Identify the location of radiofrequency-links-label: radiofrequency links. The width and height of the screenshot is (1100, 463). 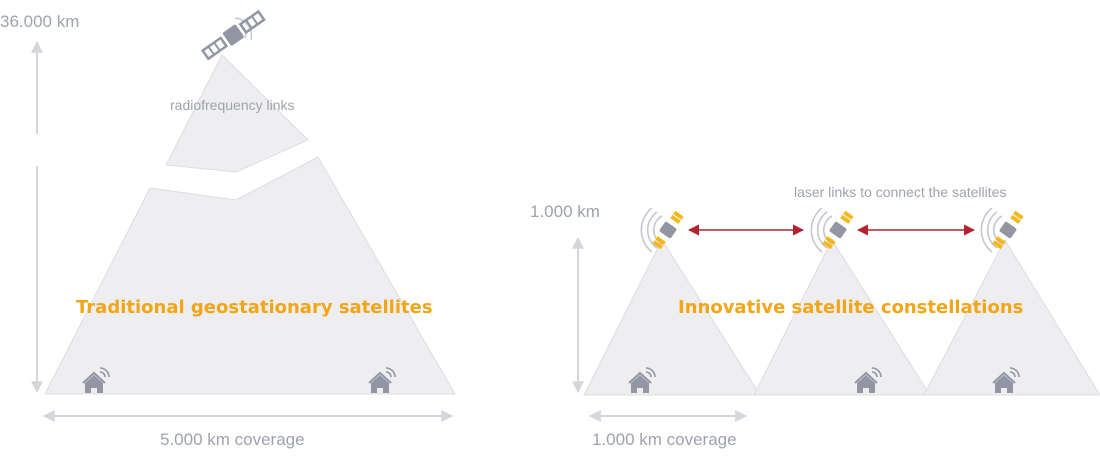
(232, 105).